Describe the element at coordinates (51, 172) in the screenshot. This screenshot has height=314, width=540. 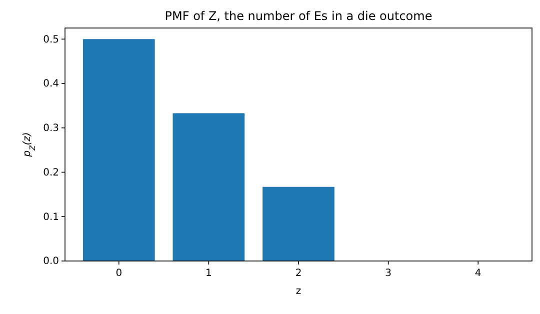
I see `y-tick-label: 0.2` at that location.